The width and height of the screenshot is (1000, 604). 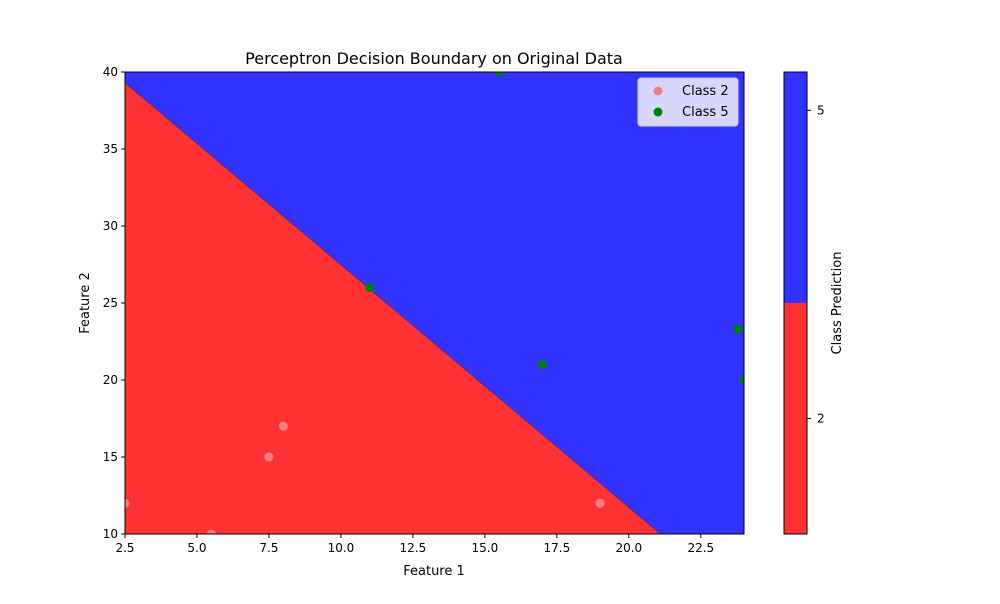 What do you see at coordinates (124, 548) in the screenshot?
I see `x-tick-label: 2.5` at bounding box center [124, 548].